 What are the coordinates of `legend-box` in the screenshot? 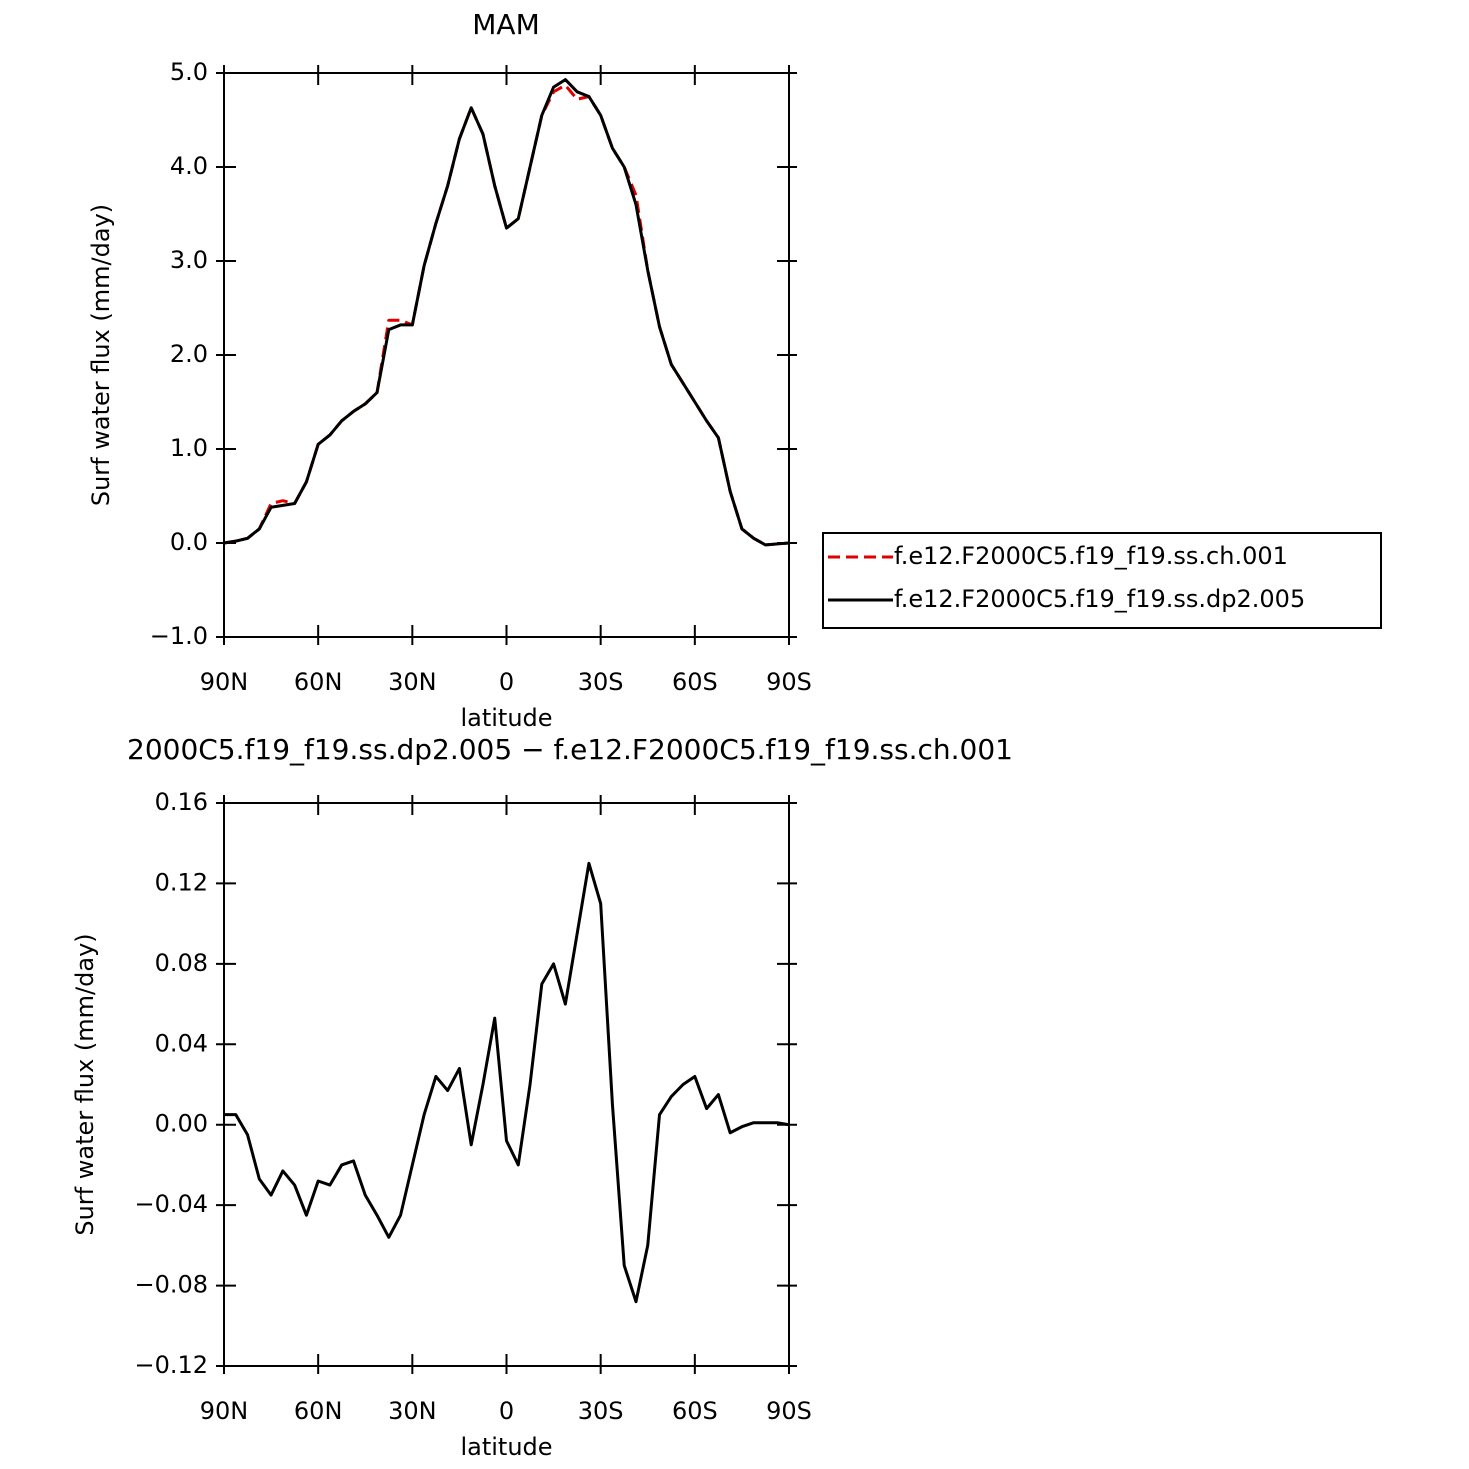 It's located at (1102, 580).